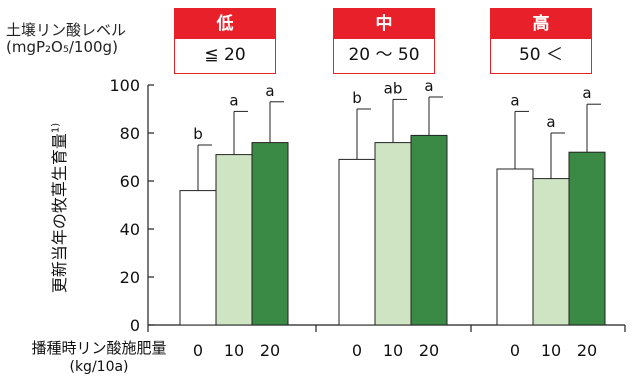  I want to click on group-level-low: 低, so click(225, 24).